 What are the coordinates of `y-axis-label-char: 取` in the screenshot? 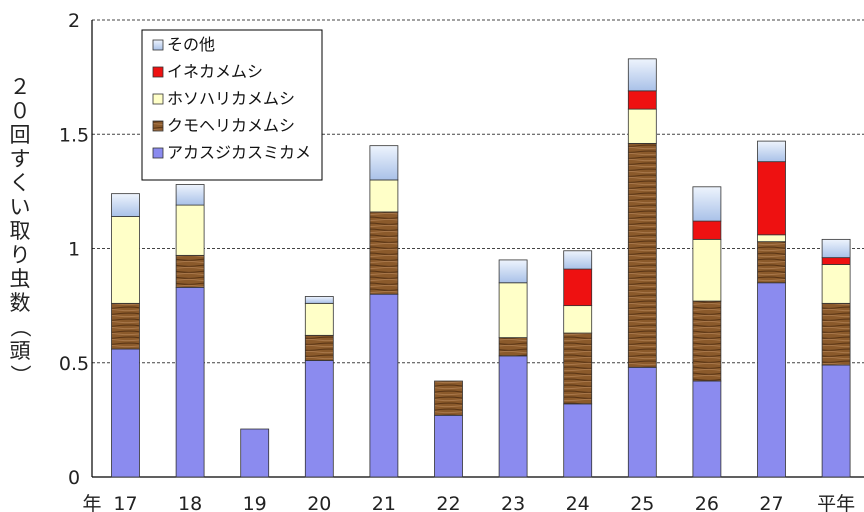 It's located at (20, 231).